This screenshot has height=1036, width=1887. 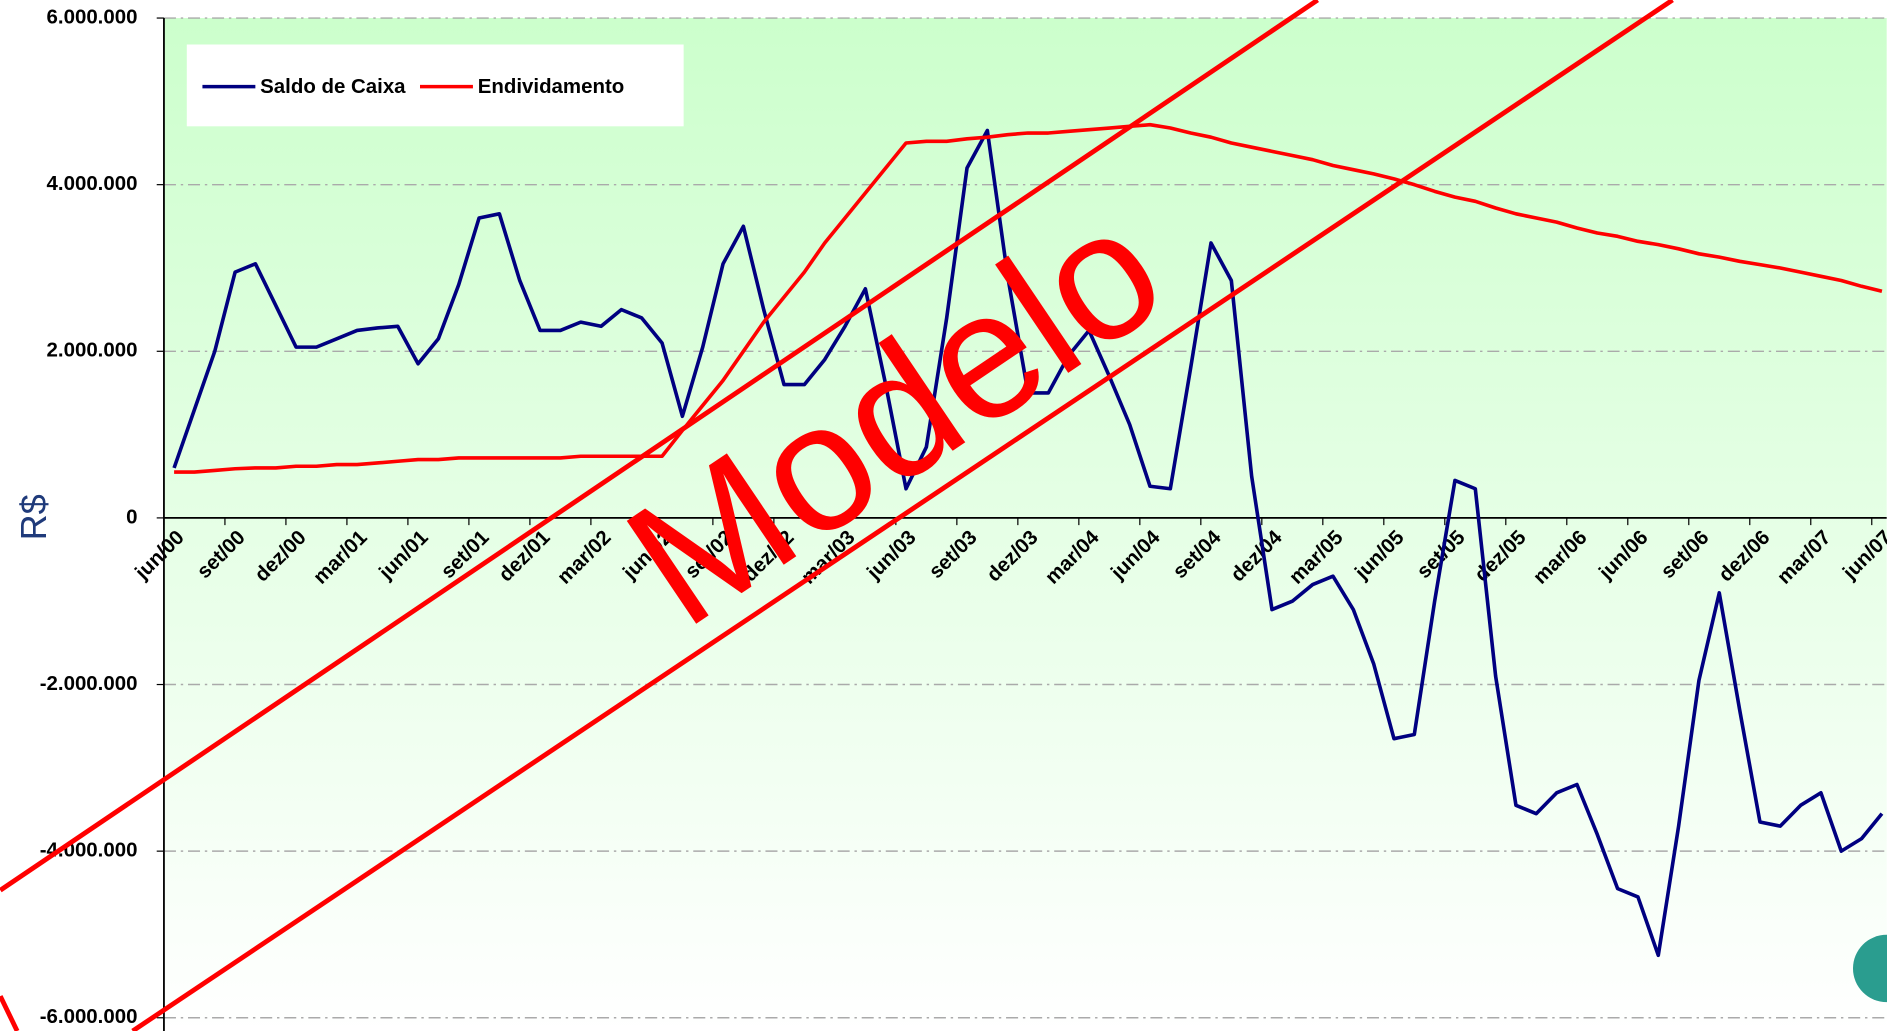 What do you see at coordinates (33, 517) in the screenshot?
I see `y-axis-label: R$` at bounding box center [33, 517].